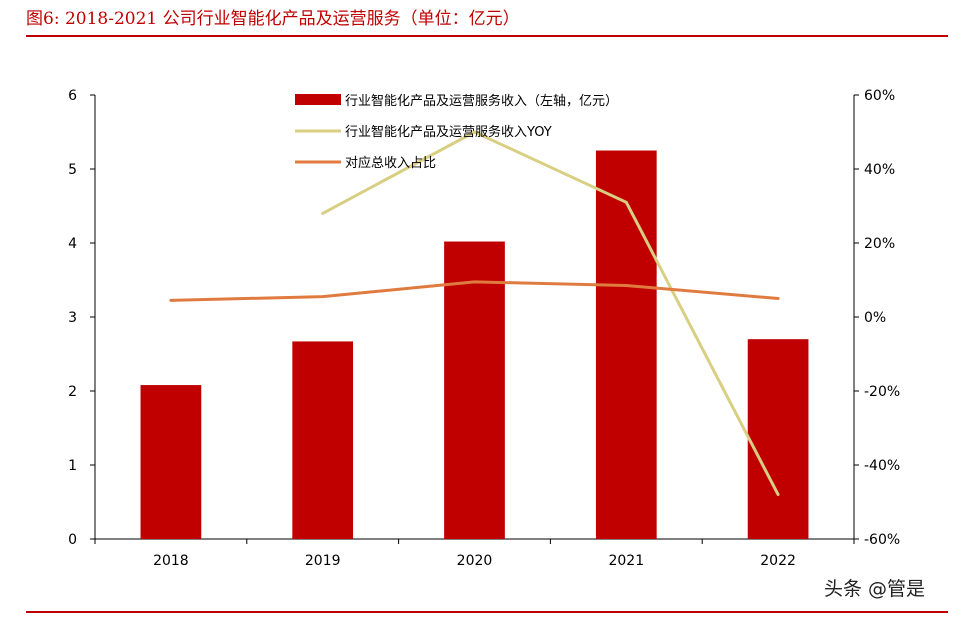  What do you see at coordinates (882, 540) in the screenshot?
I see `right-tick-label: -60%` at bounding box center [882, 540].